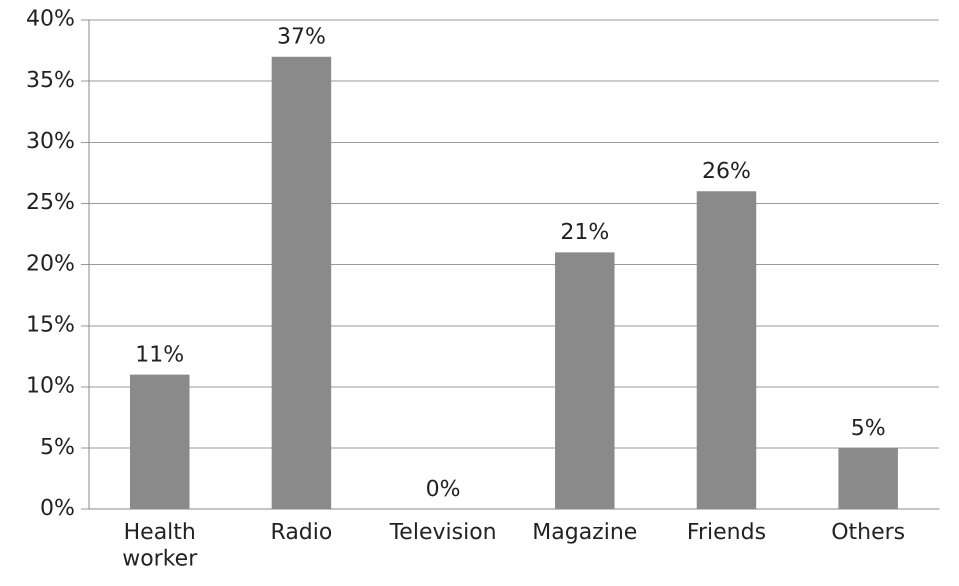 The height and width of the screenshot is (586, 959). I want to click on y-tick-label: 40%, so click(50, 19).